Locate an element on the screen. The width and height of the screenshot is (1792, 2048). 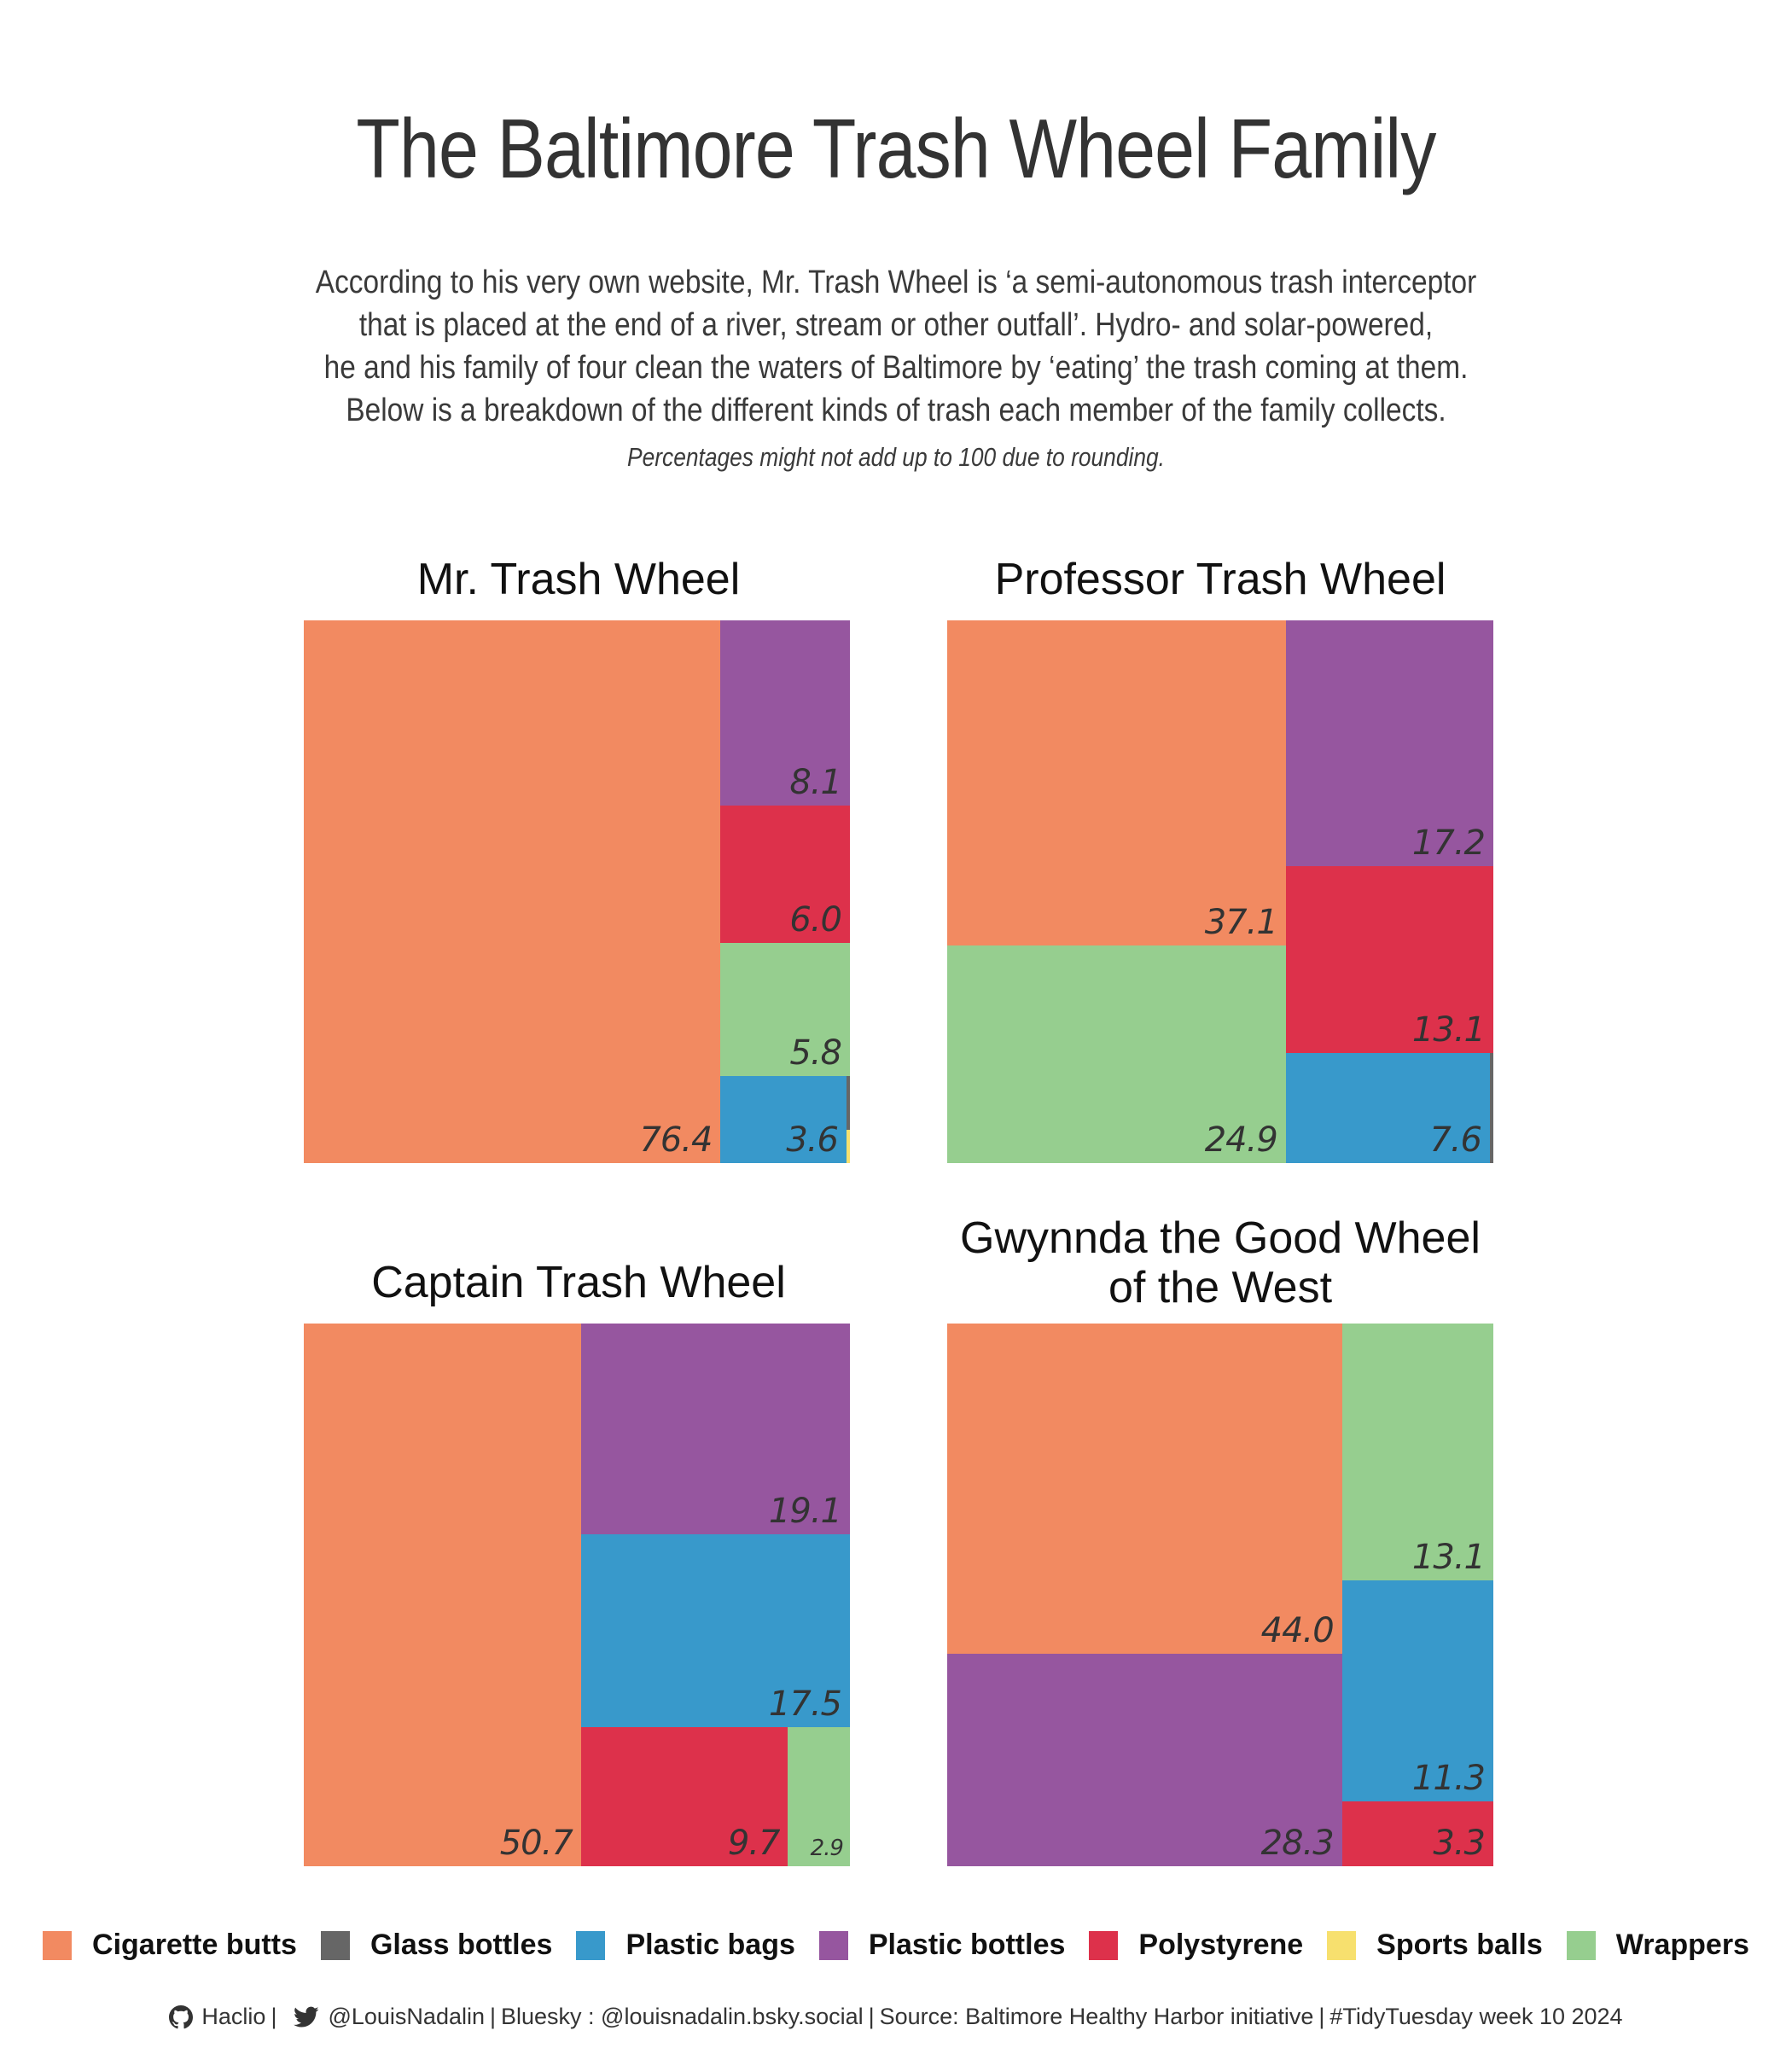
tile-plastic-bottles: 17.2 is located at coordinates (1389, 743).